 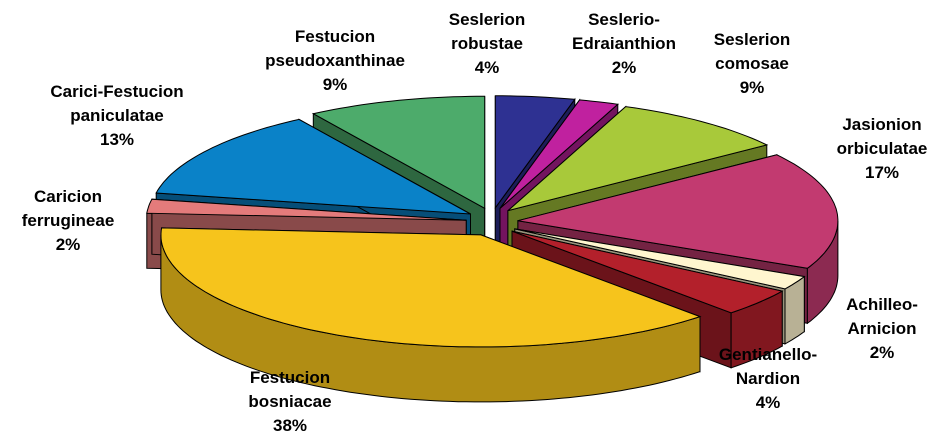 I want to click on category-name: Achilleo-Arnicion, so click(x=882, y=316).